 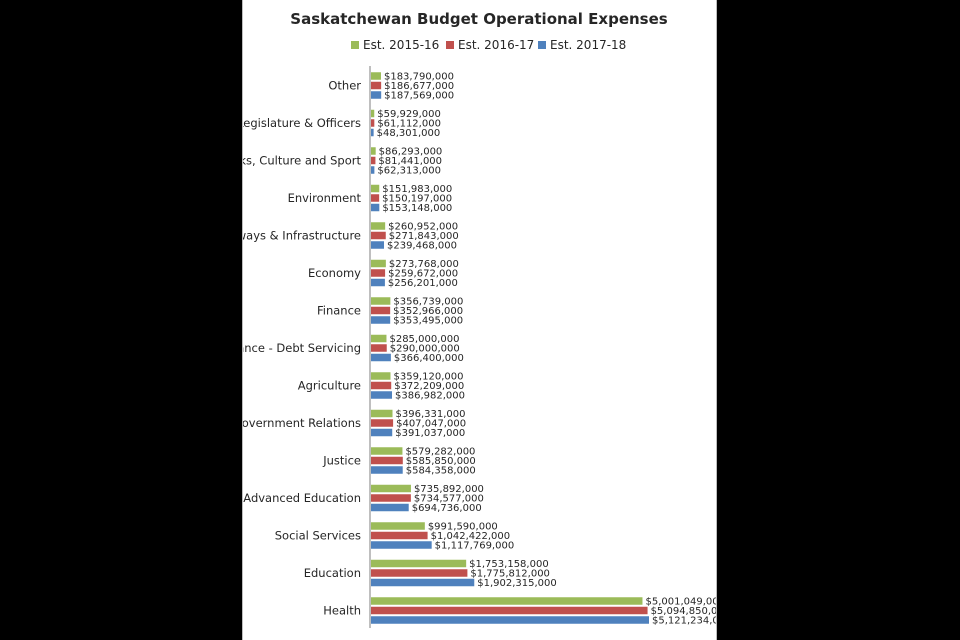 What do you see at coordinates (417, 189) in the screenshot?
I see `data-label: $151,983,000` at bounding box center [417, 189].